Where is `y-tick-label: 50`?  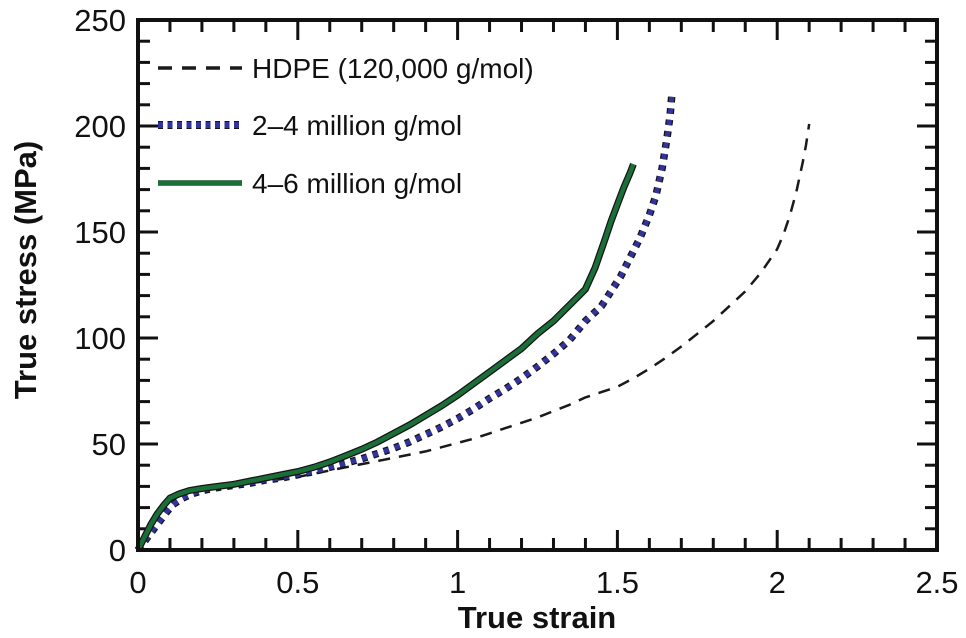 y-tick-label: 50 is located at coordinates (109, 444).